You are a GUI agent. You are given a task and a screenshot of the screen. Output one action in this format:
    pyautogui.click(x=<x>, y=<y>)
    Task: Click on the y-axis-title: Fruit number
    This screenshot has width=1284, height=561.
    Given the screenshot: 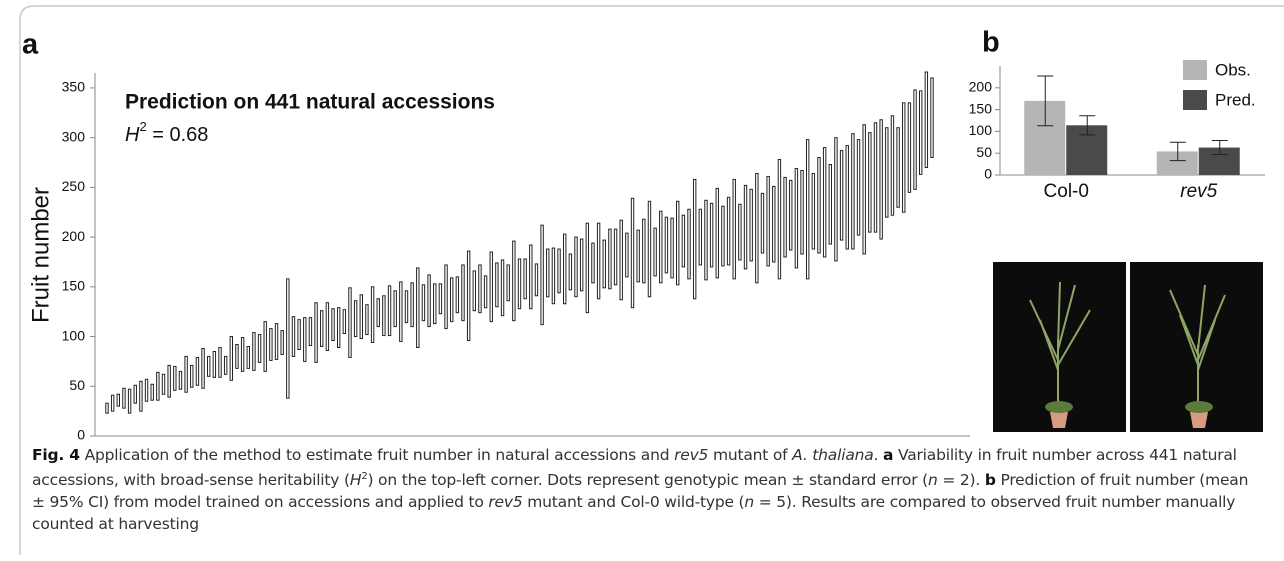 What is the action you would take?
    pyautogui.click(x=40, y=255)
    